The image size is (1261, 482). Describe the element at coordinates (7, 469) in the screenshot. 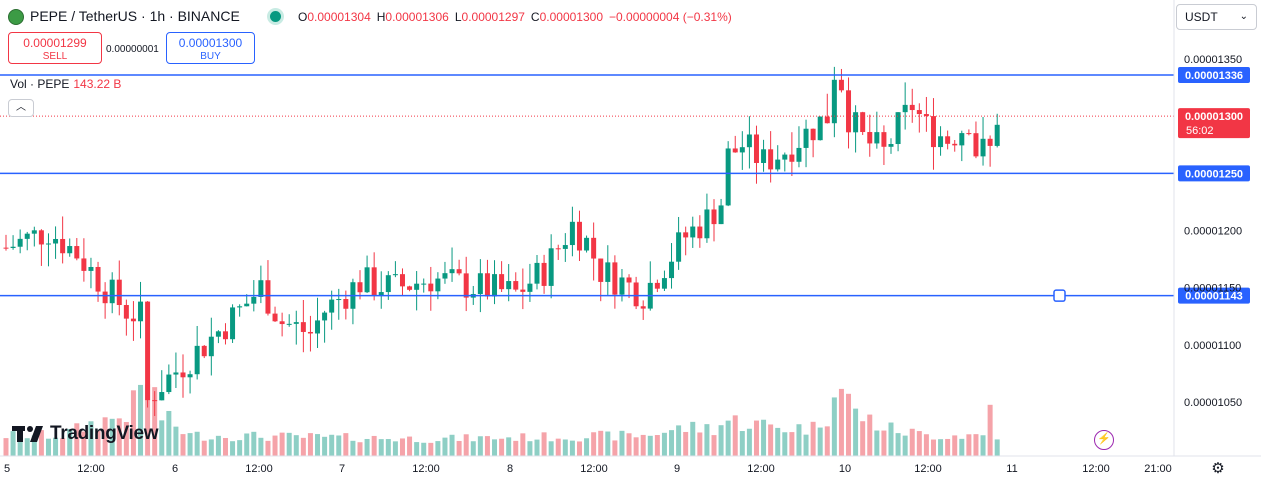

I see `x-tick-label: 5` at that location.